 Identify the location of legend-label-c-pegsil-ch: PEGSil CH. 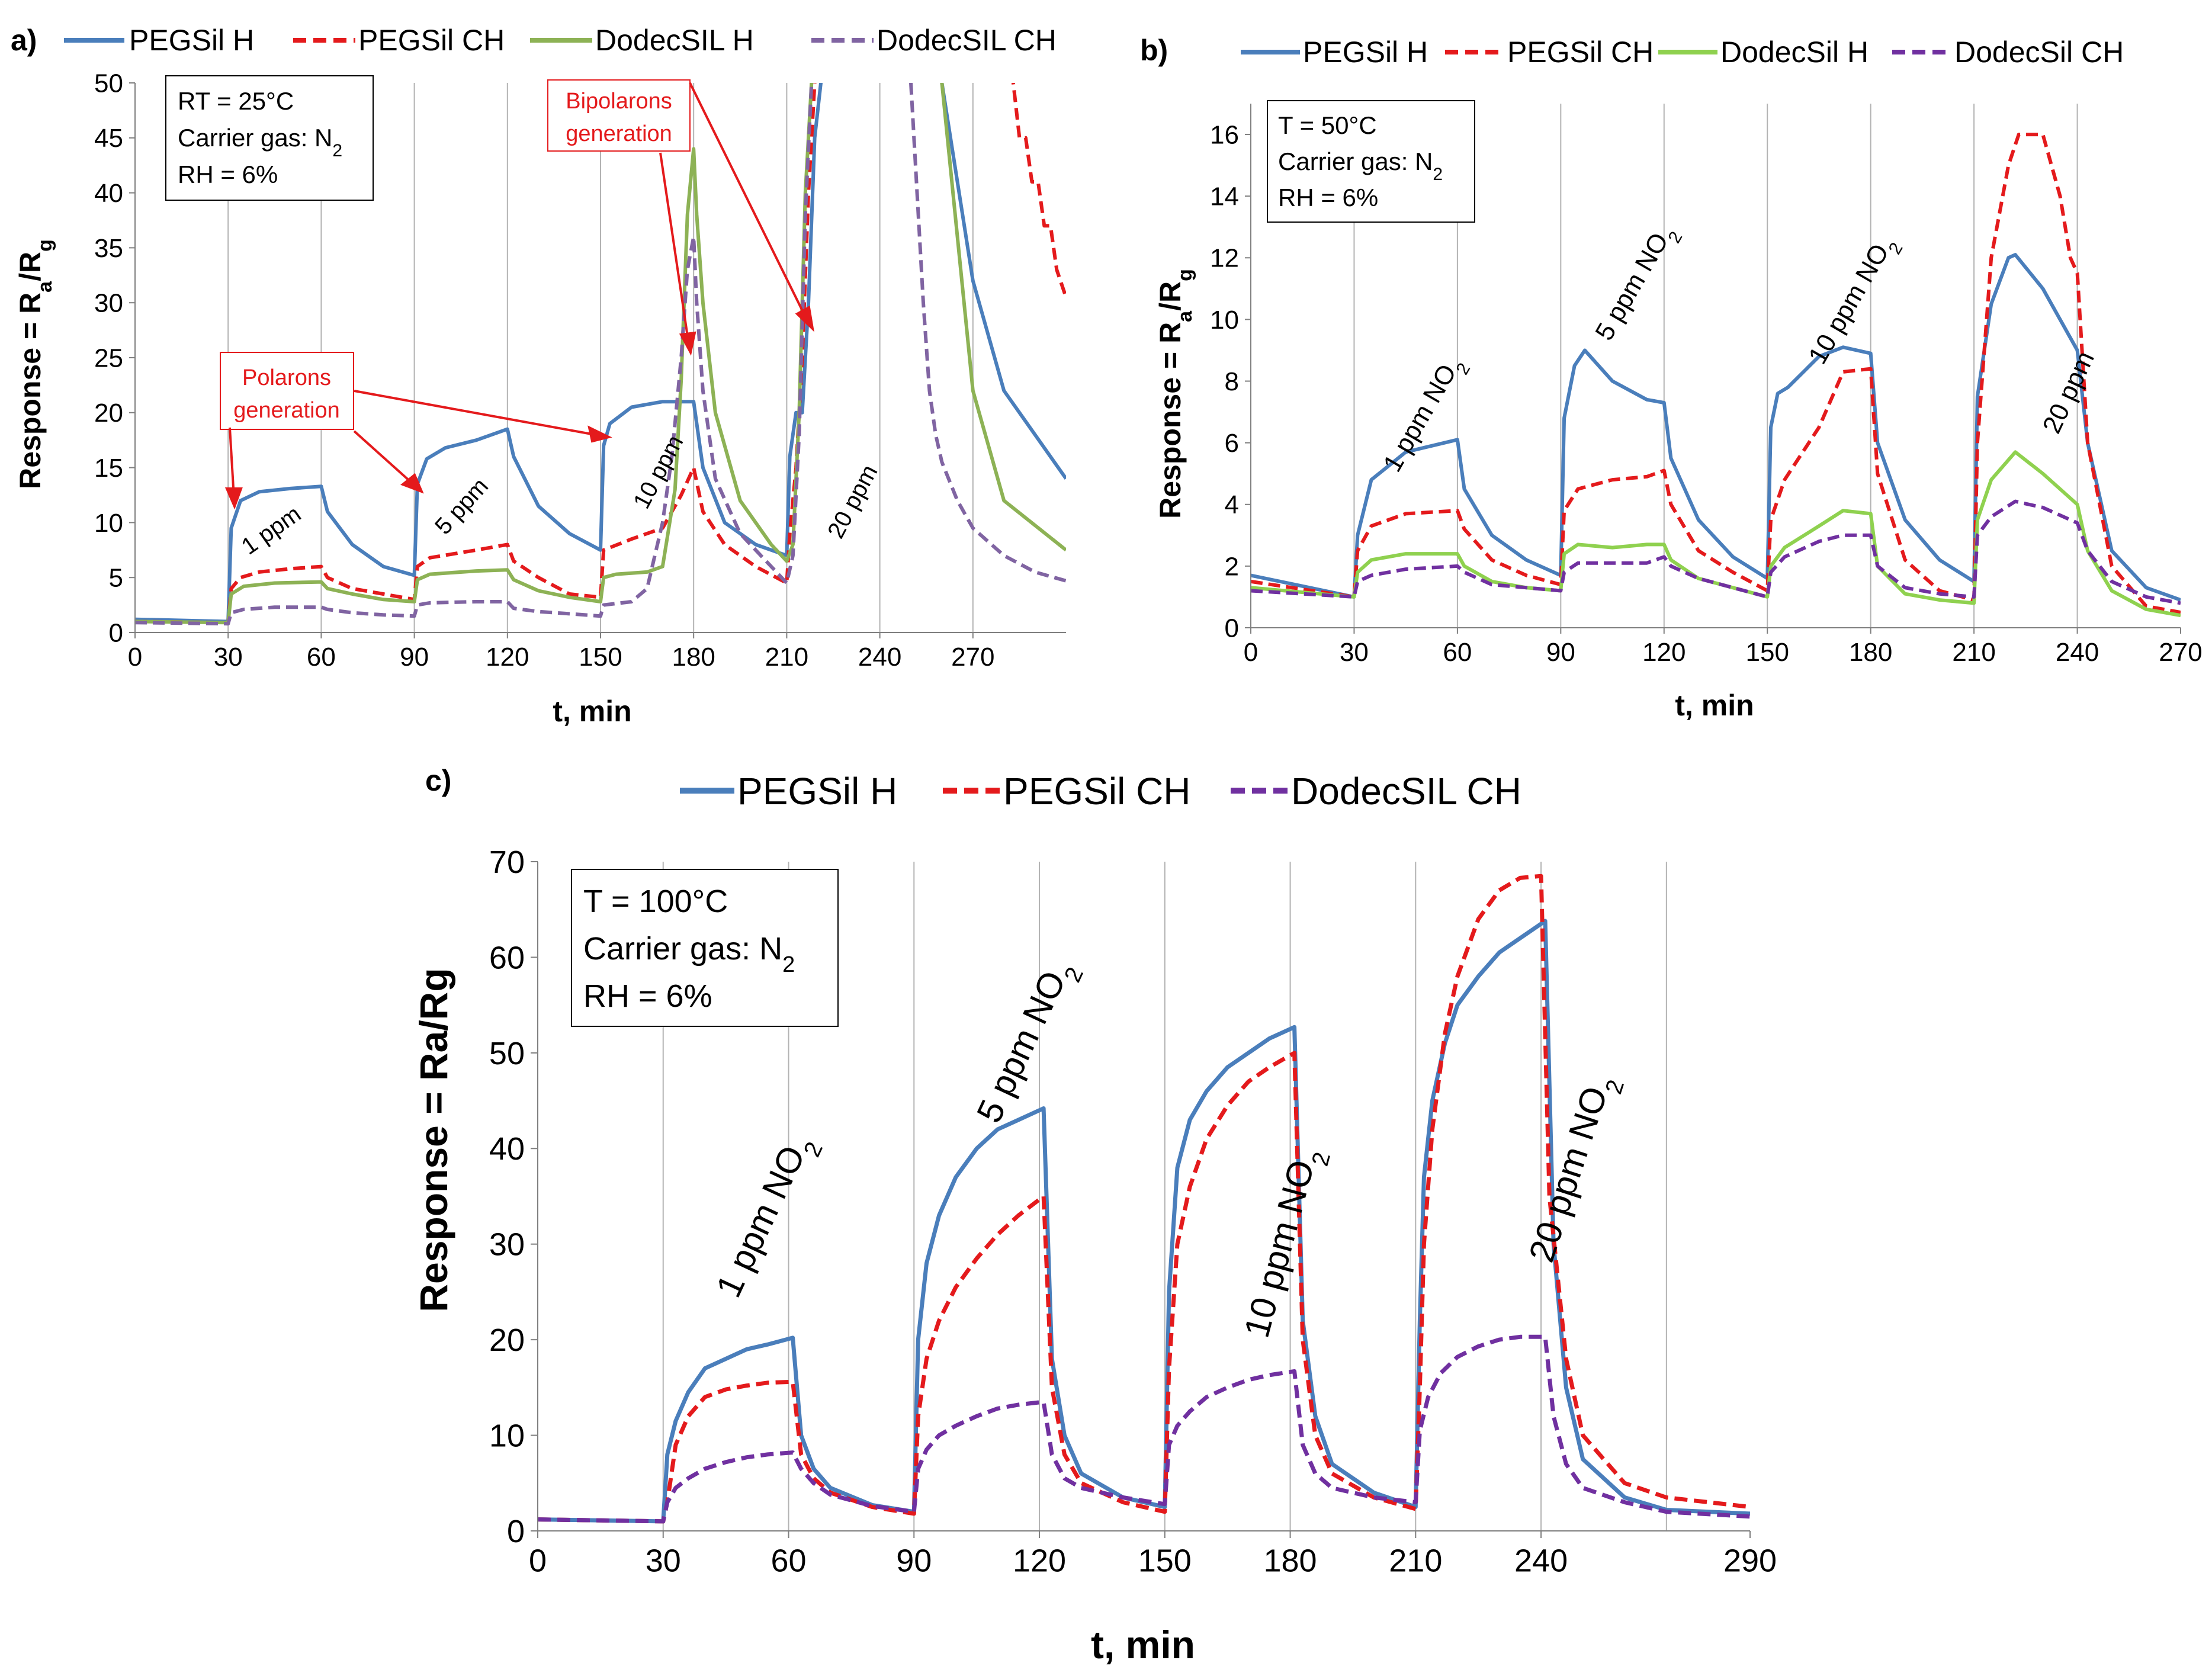
(1097, 791).